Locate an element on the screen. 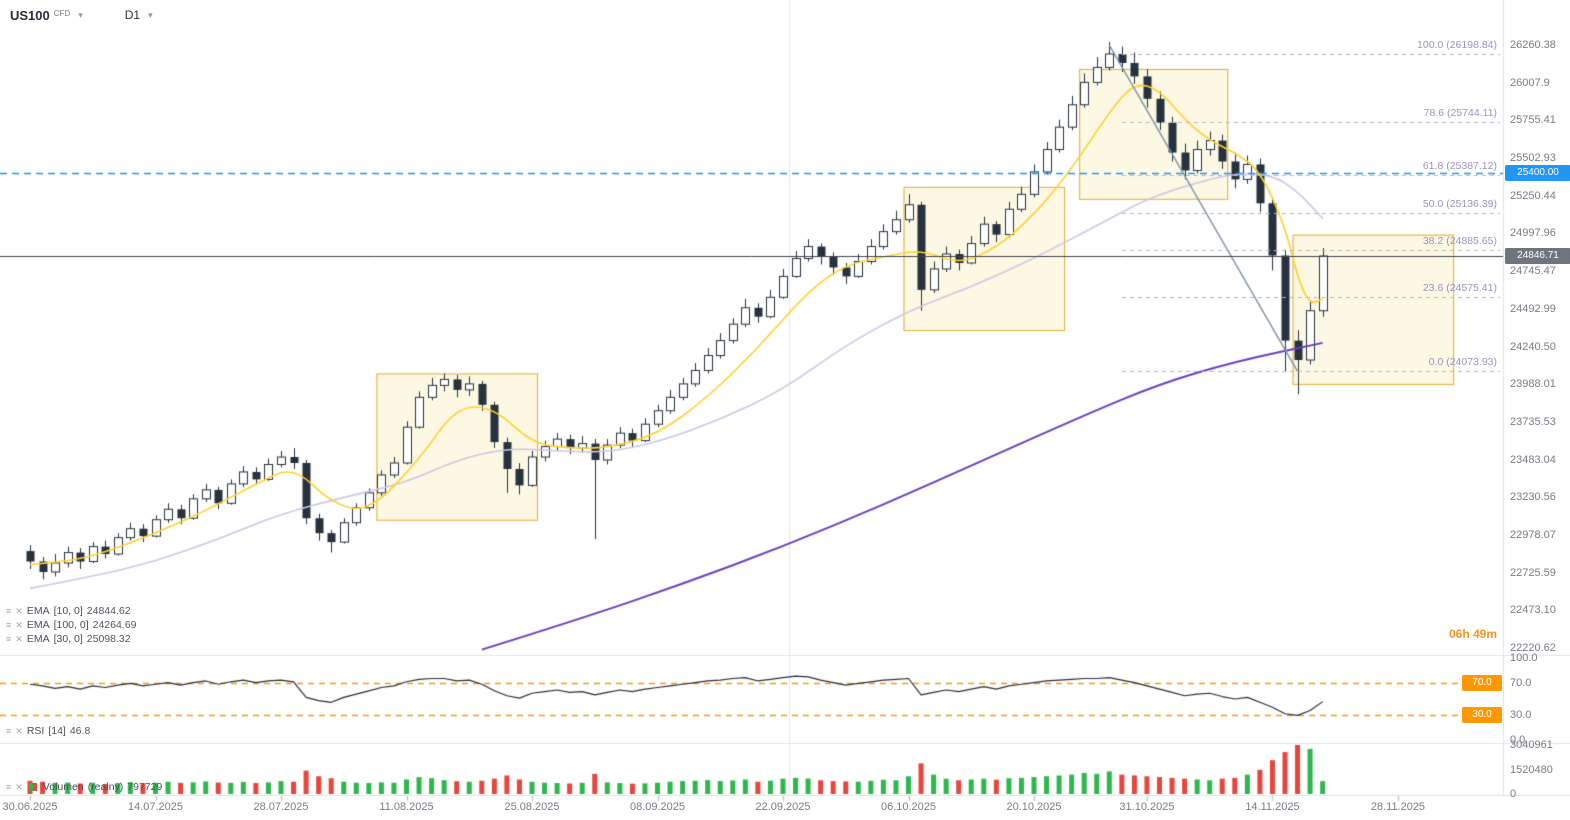  volume-axis-tick: 0 is located at coordinates (1513, 794).